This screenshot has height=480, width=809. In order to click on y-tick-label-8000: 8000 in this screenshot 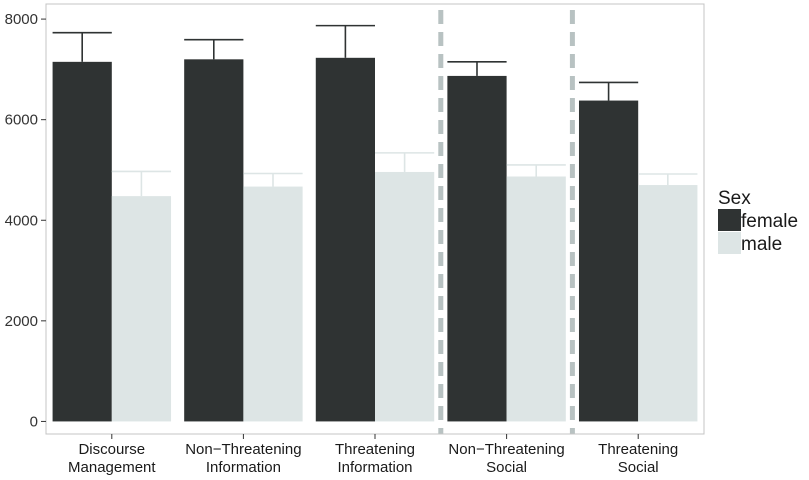, I will do `click(21, 19)`.